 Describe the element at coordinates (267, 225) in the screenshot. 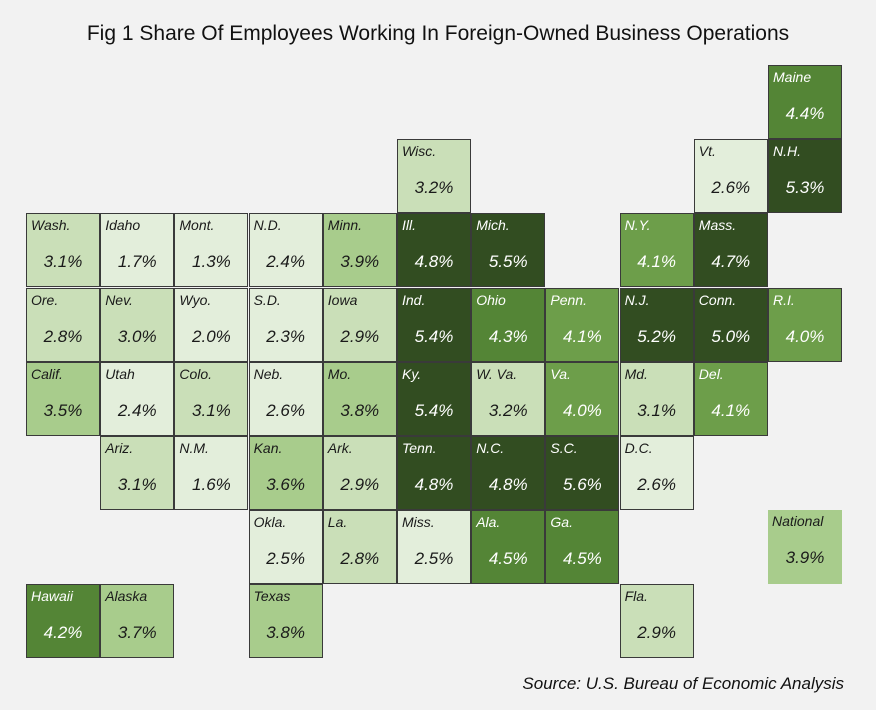

I see `tile-label: N.D.` at that location.